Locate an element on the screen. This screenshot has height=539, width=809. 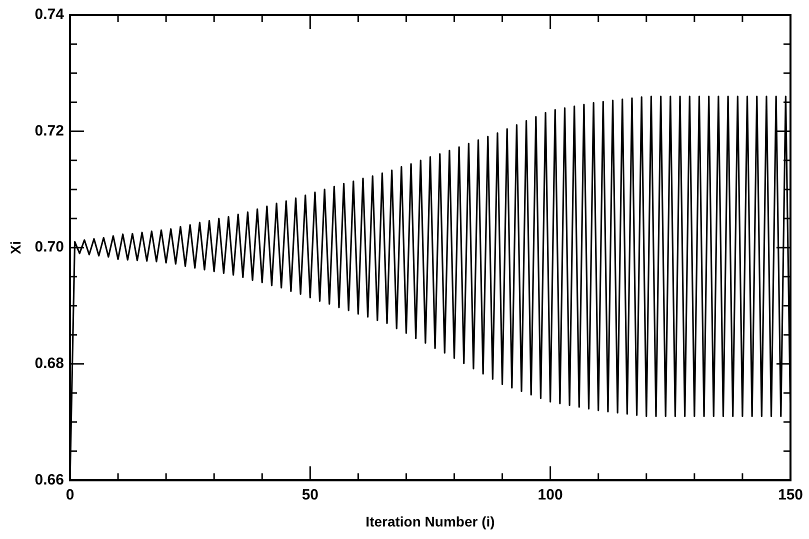
x-tick-label: 50 is located at coordinates (310, 495).